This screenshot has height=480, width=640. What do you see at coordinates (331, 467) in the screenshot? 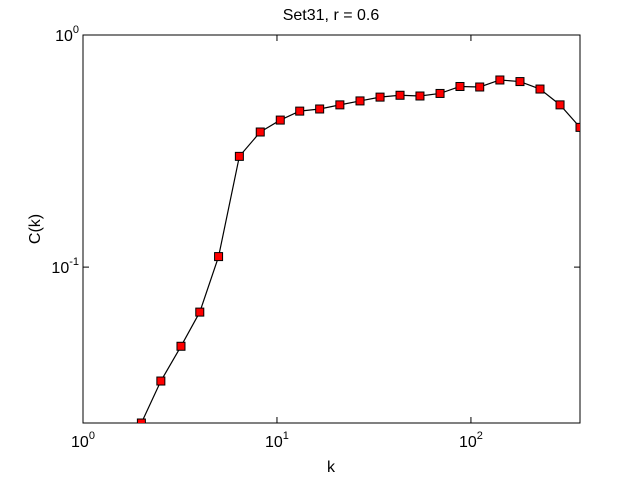
I see `x-axis-label: k` at bounding box center [331, 467].